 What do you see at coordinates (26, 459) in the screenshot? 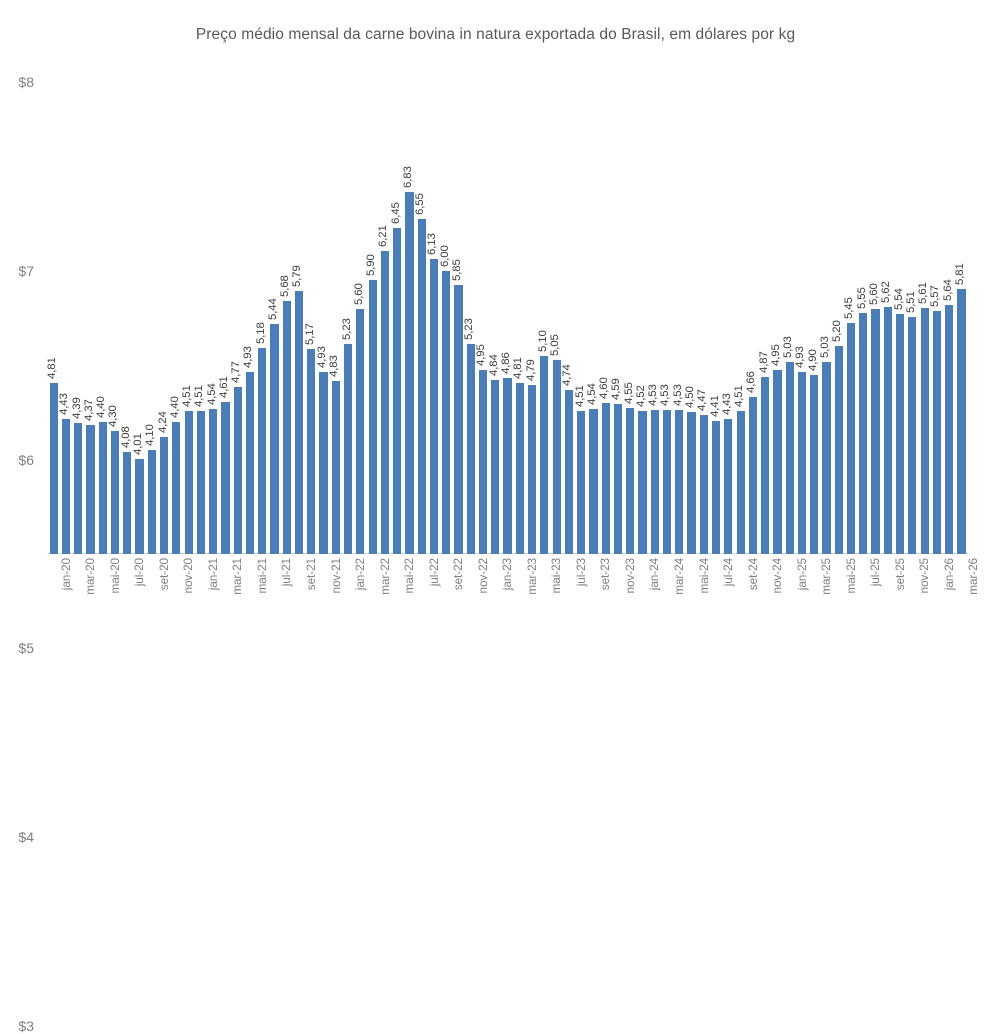
I see `y-axis-tick-label: $6` at bounding box center [26, 459].